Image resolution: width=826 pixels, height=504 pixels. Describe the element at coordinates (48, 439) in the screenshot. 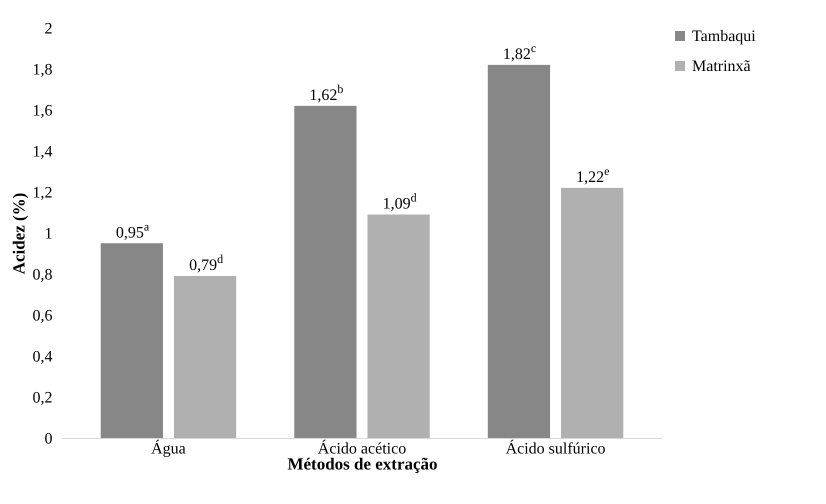

I see `y-tick-label: 0` at that location.